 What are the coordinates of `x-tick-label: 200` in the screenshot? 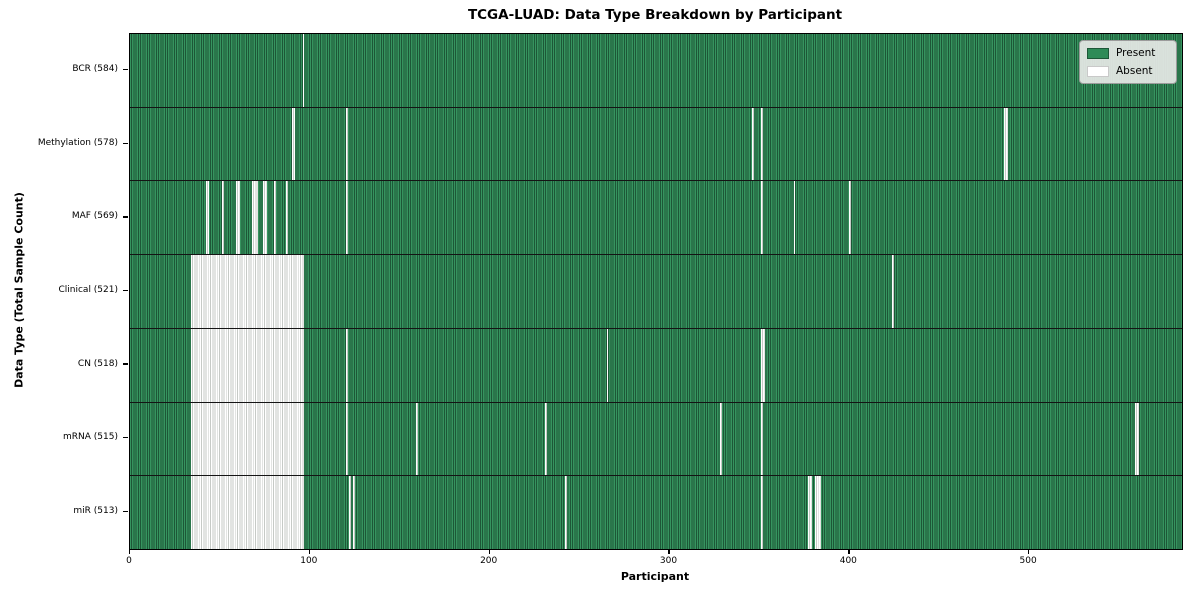 It's located at (489, 561).